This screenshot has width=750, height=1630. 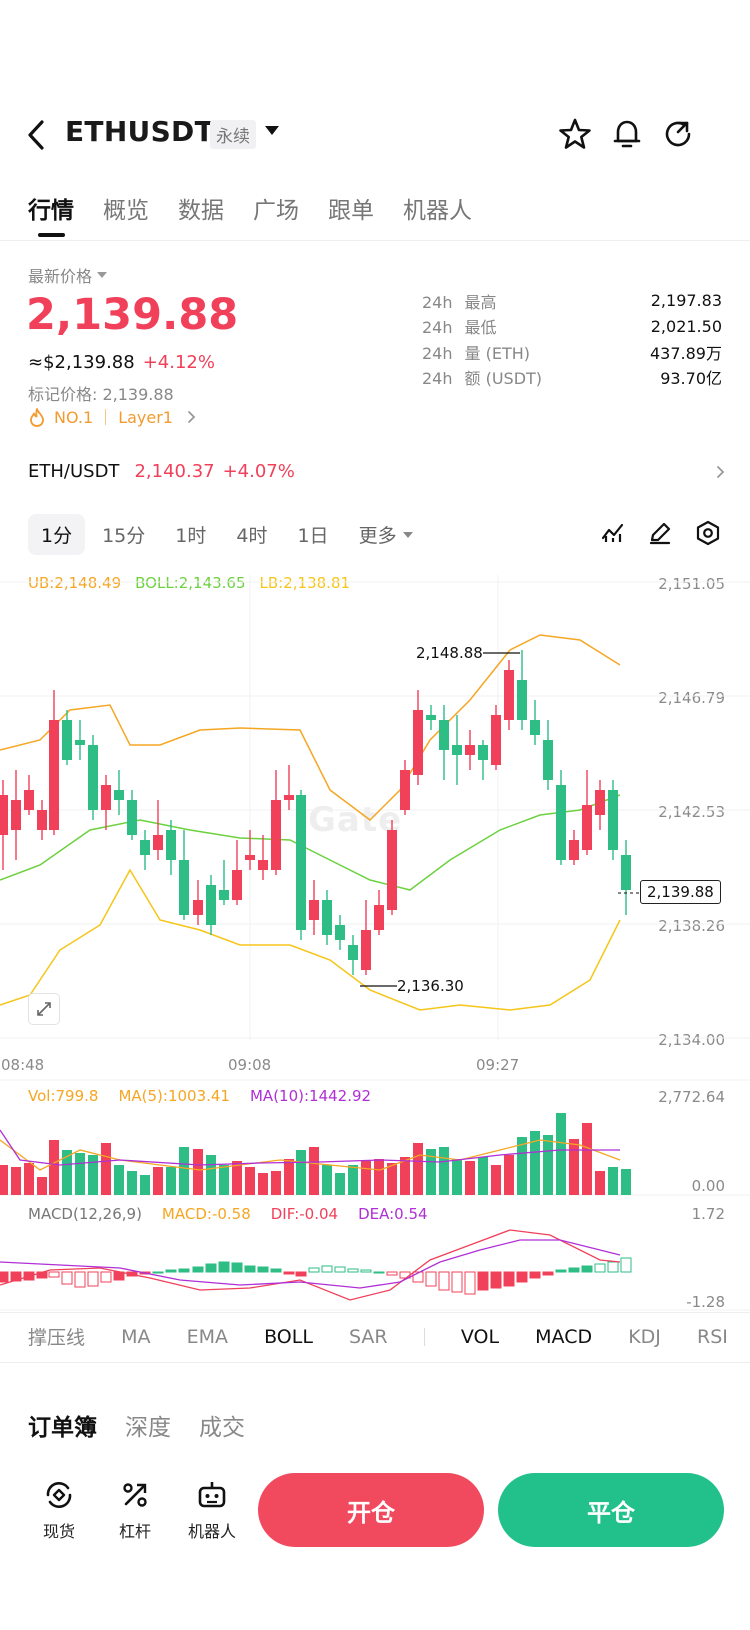 What do you see at coordinates (613, 533) in the screenshot?
I see `indicator-icon` at bounding box center [613, 533].